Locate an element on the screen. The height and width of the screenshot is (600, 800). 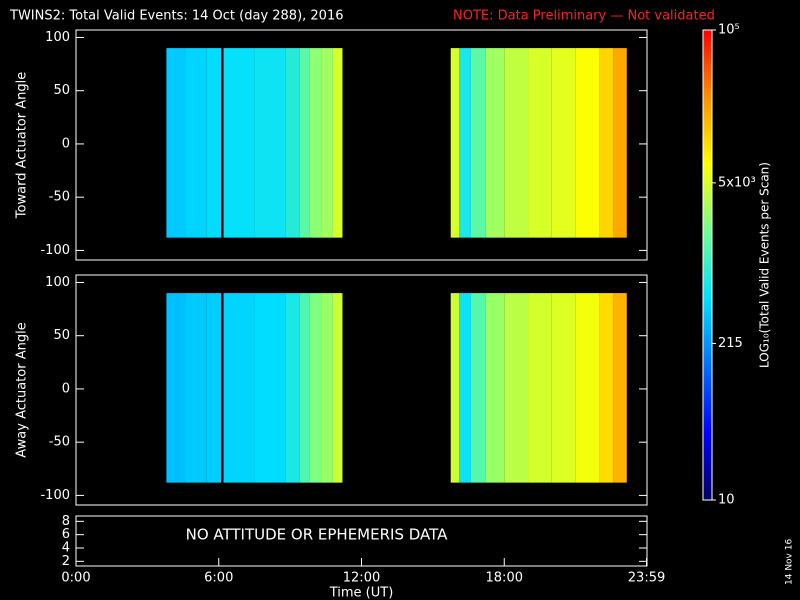
x-tick-label: 18:00 is located at coordinates (504, 578).